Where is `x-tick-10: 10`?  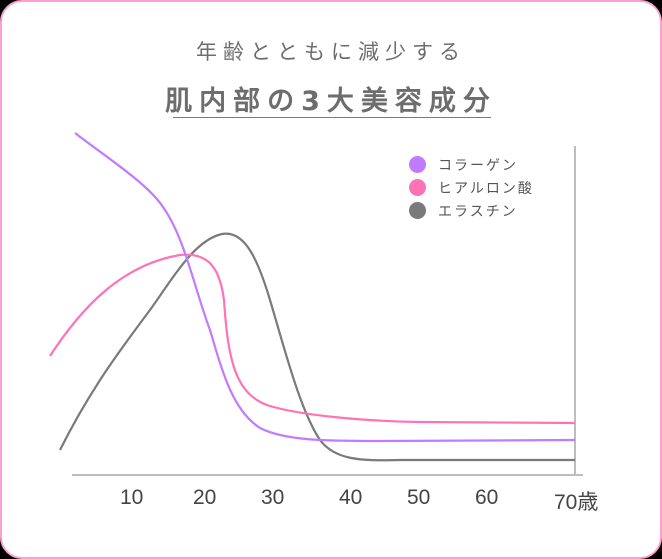 x-tick-10: 10 is located at coordinates (132, 497).